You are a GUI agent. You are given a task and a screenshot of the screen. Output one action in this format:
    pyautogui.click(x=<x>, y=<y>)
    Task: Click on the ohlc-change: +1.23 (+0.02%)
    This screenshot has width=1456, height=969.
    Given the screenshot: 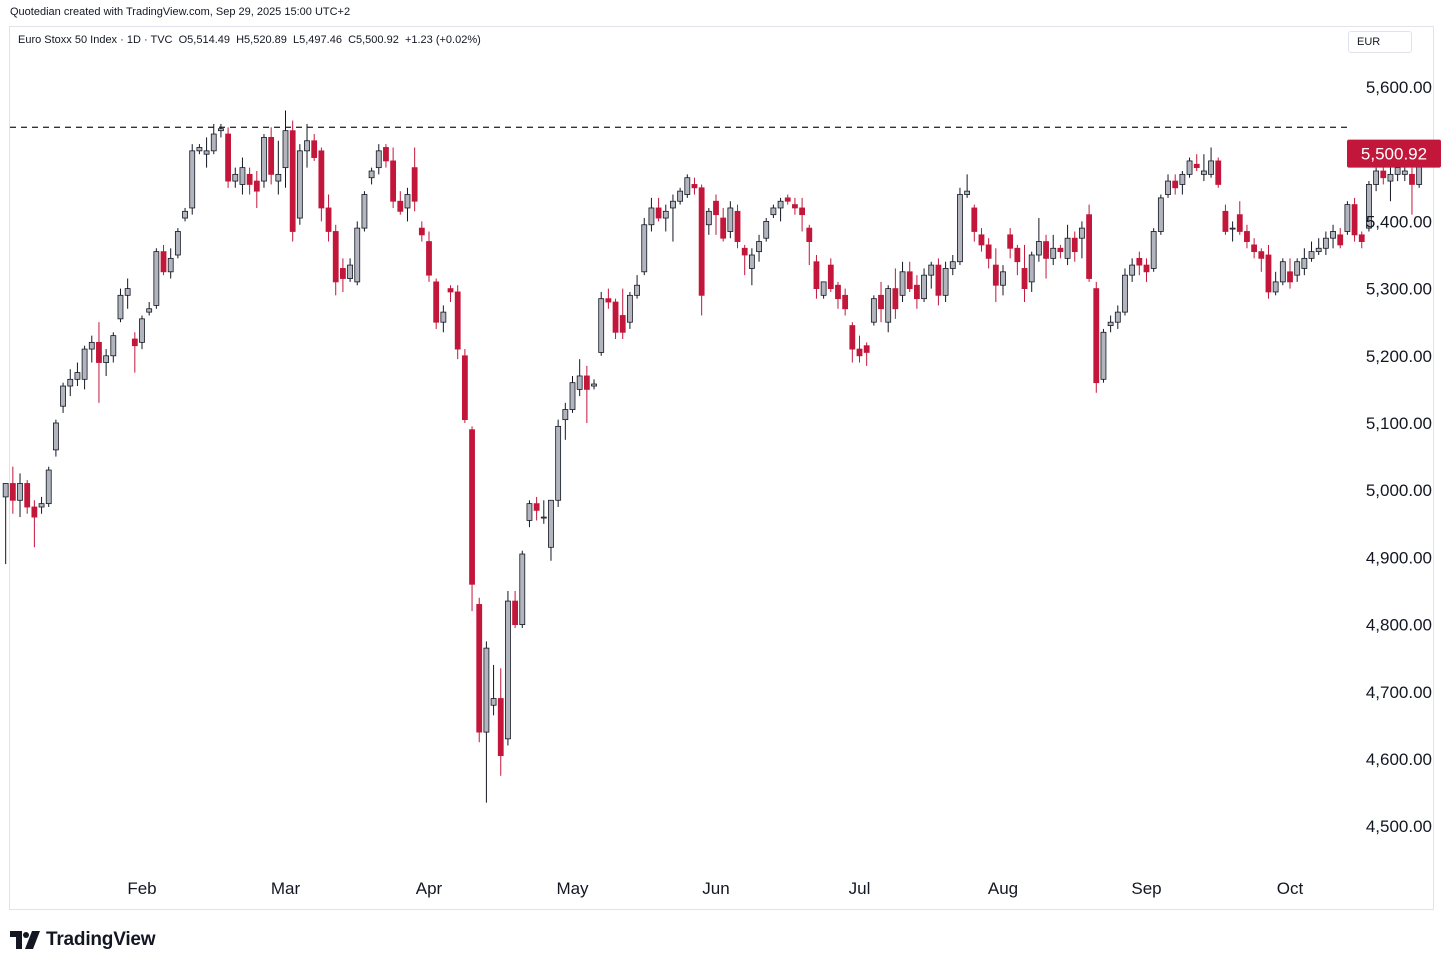 What is the action you would take?
    pyautogui.click(x=442, y=40)
    